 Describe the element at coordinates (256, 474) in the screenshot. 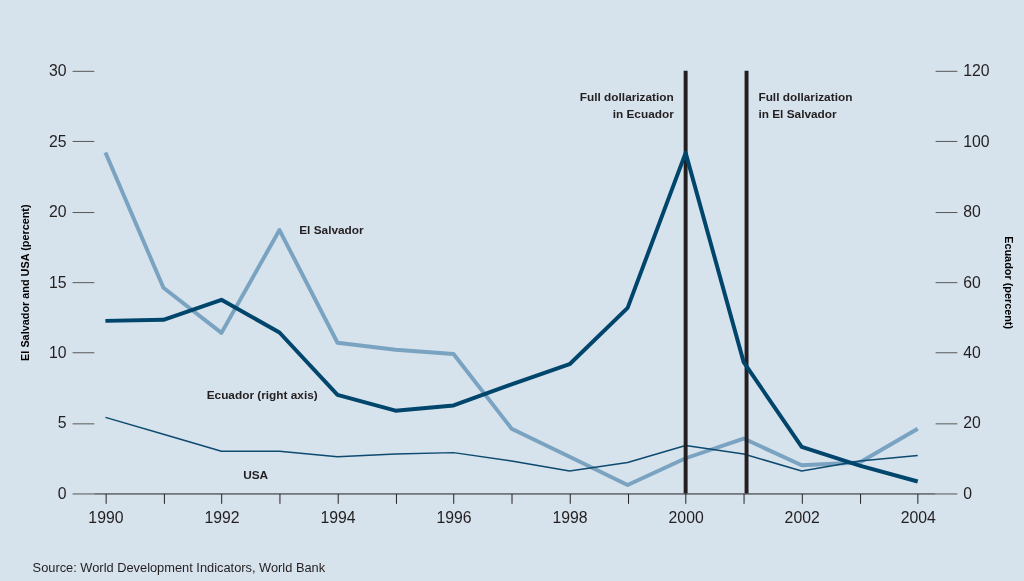

I see `series-label: USA` at that location.